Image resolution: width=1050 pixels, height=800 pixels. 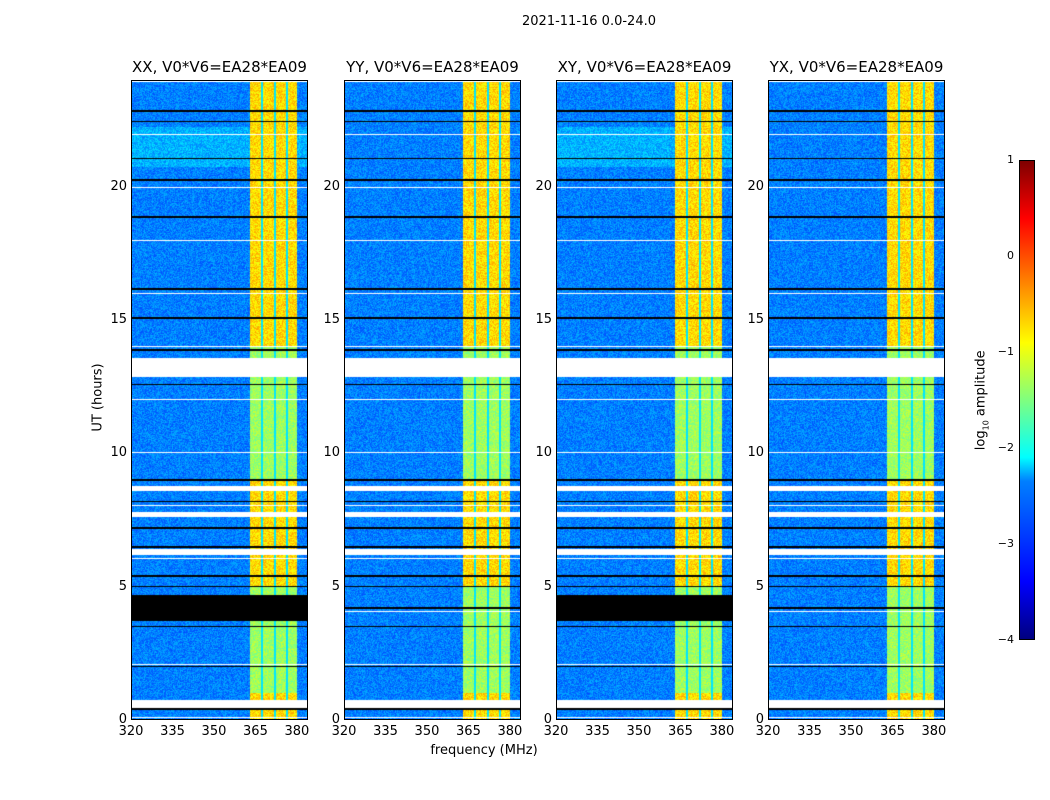 What do you see at coordinates (1005, 447) in the screenshot?
I see `colorbar-tick-label: −2` at bounding box center [1005, 447].